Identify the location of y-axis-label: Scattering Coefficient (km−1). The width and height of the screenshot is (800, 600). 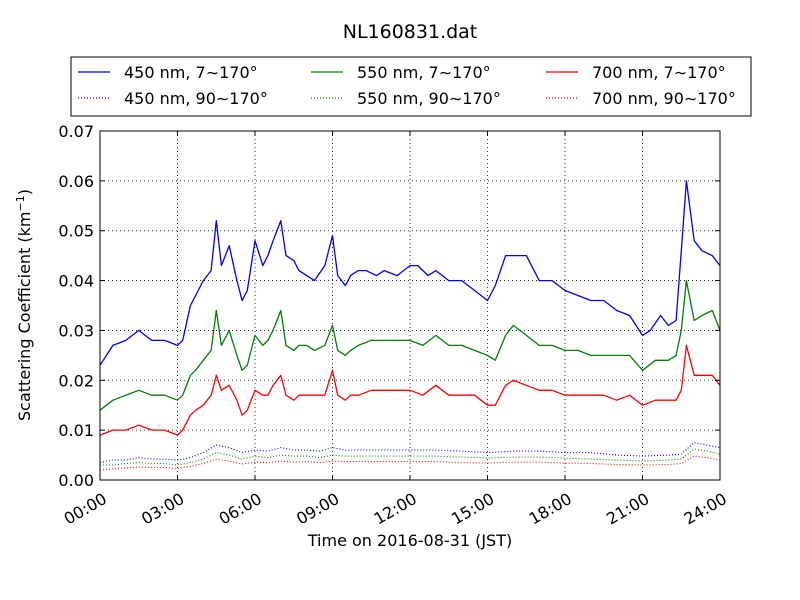
(24, 305).